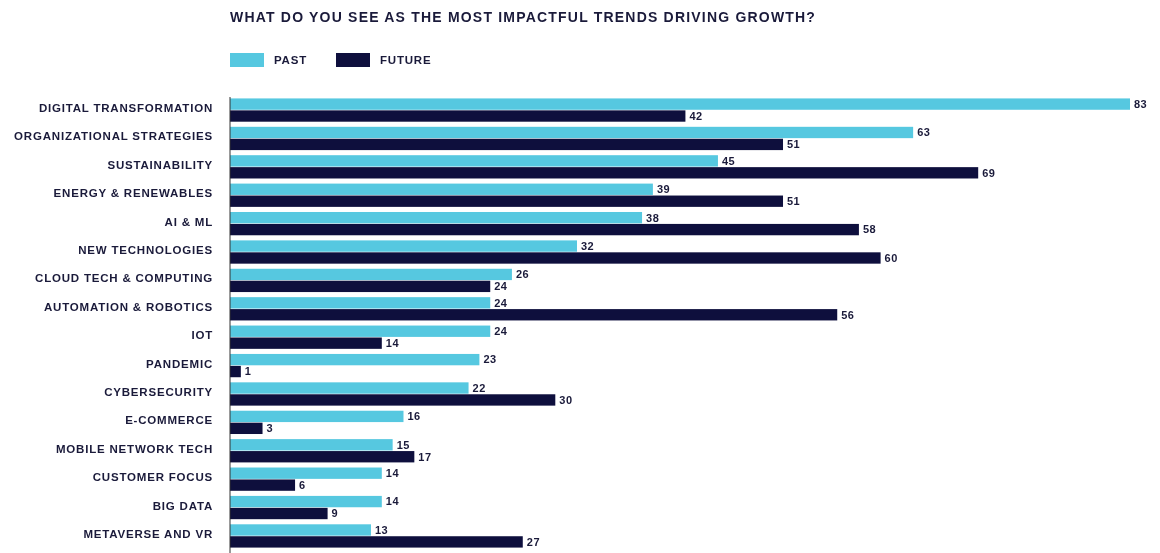 The image size is (1160, 553). Describe the element at coordinates (148, 533) in the screenshot. I see `y-tick-label: METAVERSE AND VR` at that location.